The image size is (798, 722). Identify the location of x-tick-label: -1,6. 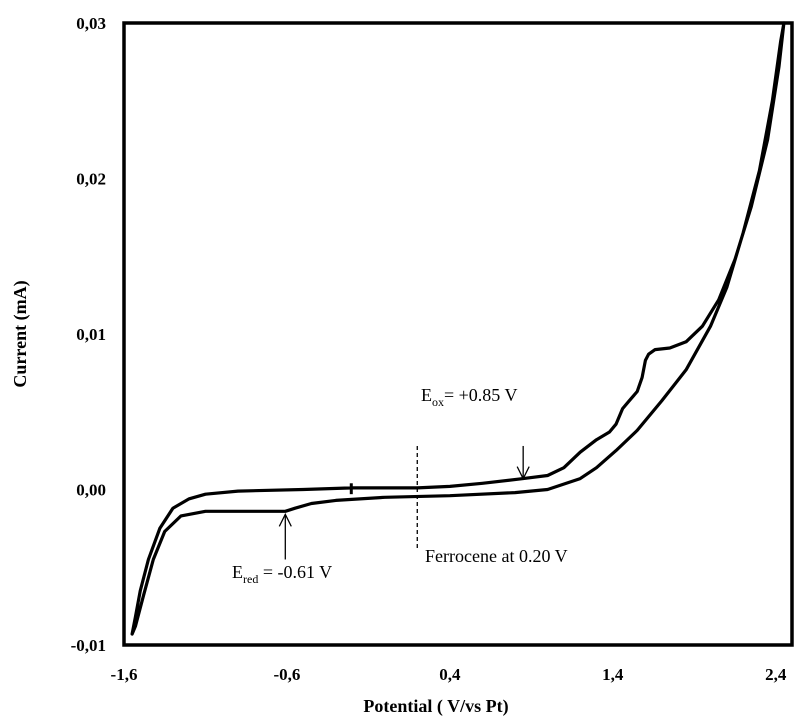
(124, 674).